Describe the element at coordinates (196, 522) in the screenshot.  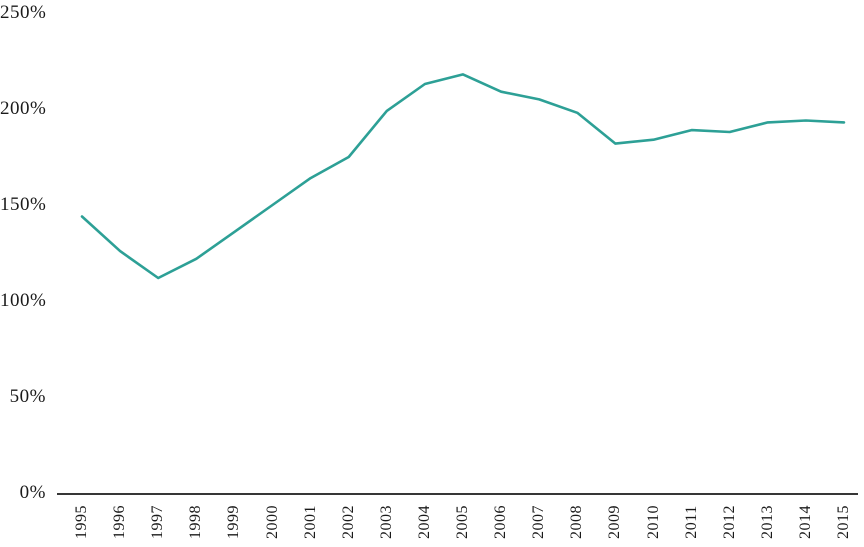
I see `x-tick-label: 1998` at that location.